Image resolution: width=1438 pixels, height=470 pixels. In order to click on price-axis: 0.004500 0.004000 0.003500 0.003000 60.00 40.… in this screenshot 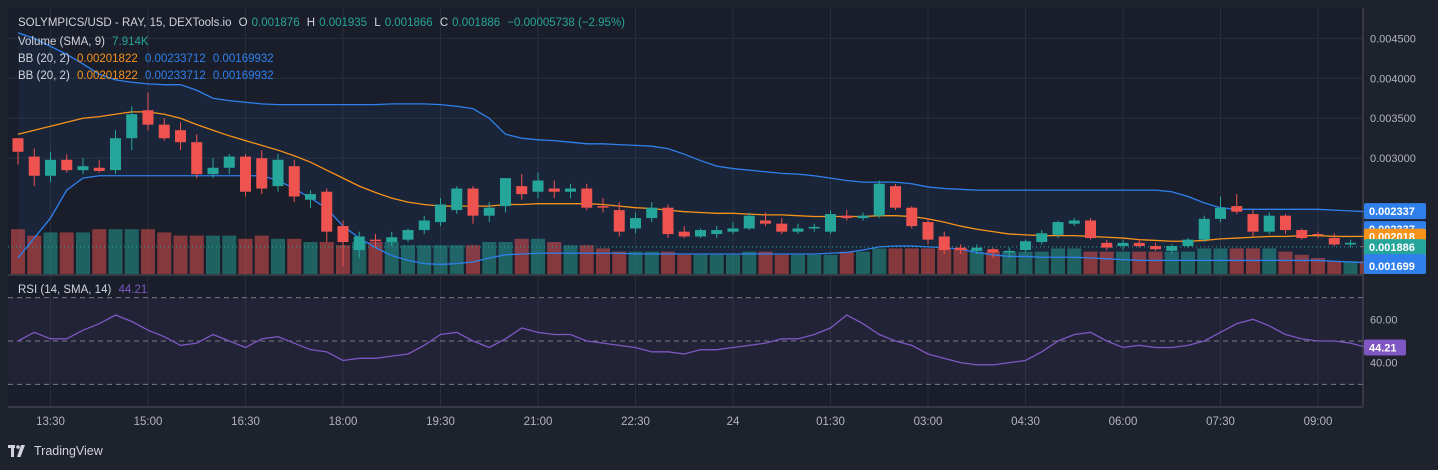, I will do `click(1393, 201)`.